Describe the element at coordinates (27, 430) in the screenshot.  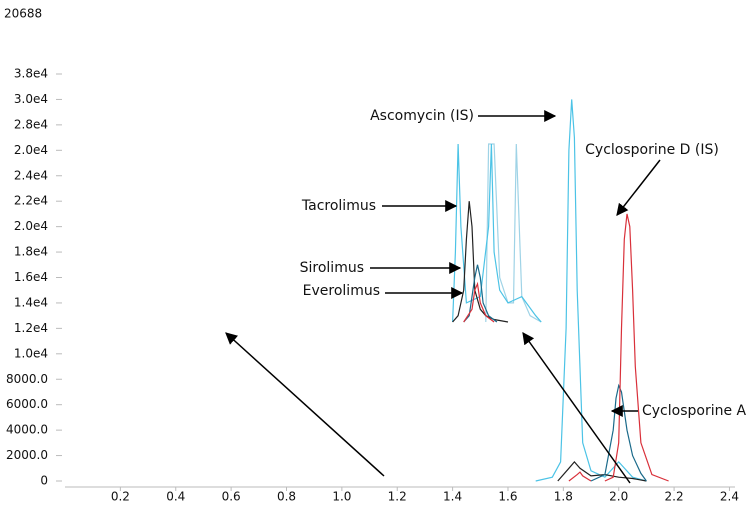
I see `y-tick-label: 4000.0` at that location.